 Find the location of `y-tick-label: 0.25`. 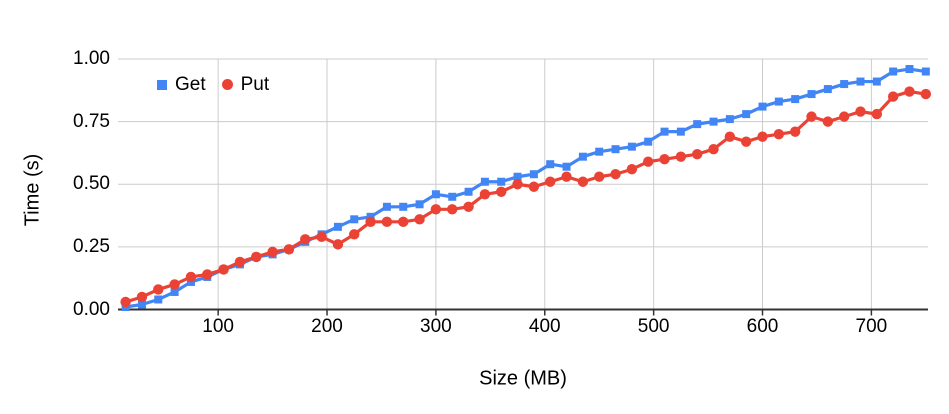

y-tick-label: 0.25 is located at coordinates (91, 246).